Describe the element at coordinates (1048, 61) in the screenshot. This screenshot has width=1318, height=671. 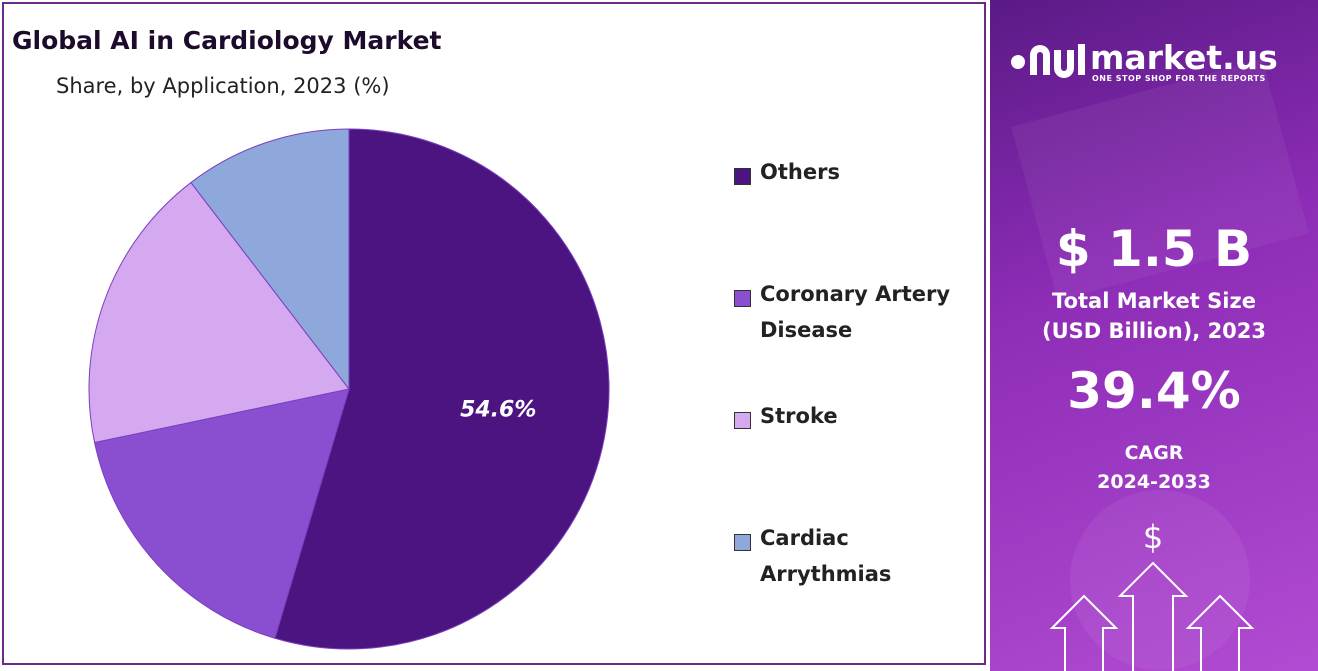
I see `logo-mark` at that location.